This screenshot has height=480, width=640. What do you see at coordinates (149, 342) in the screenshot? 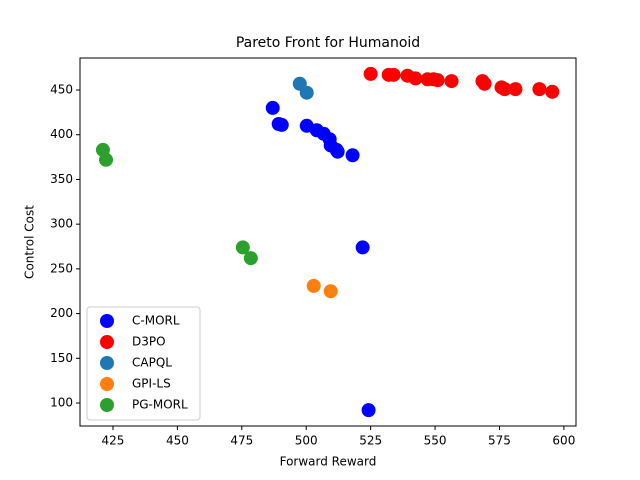
I see `legend-label: D3PO` at bounding box center [149, 342].